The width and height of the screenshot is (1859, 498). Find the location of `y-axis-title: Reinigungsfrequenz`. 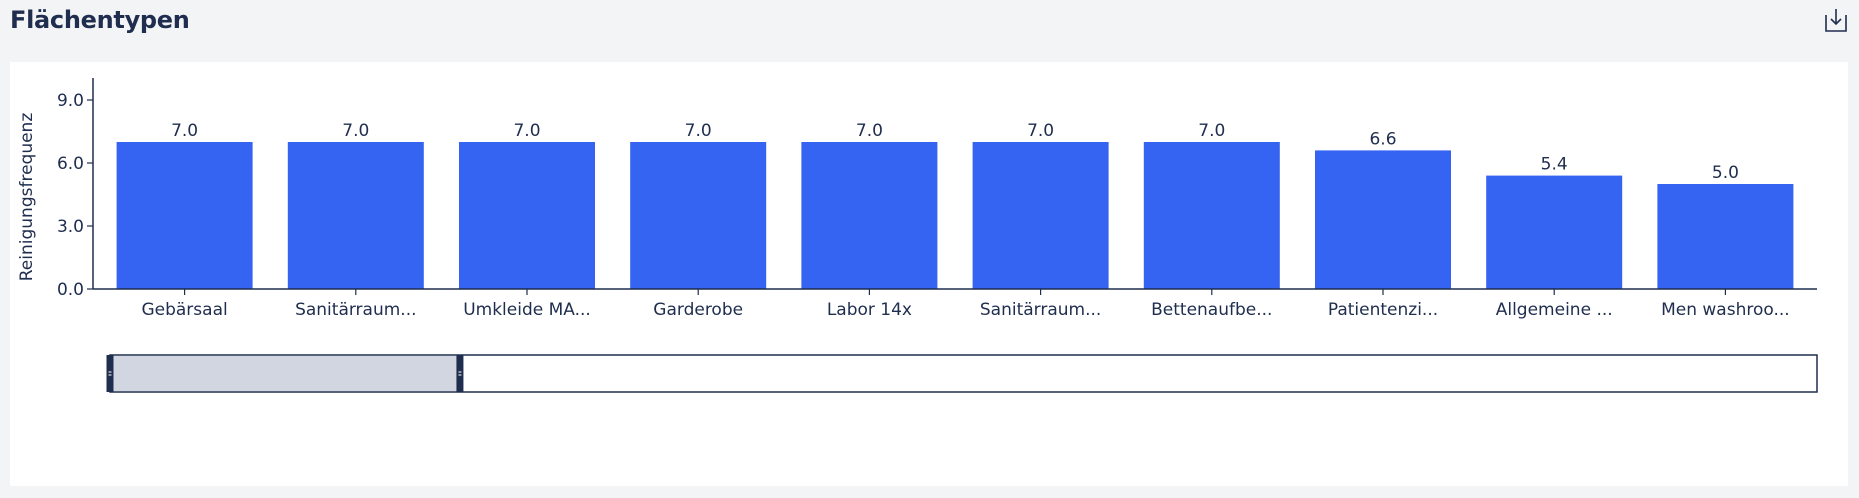

y-axis-title: Reinigungsfrequenz is located at coordinates (27, 197).